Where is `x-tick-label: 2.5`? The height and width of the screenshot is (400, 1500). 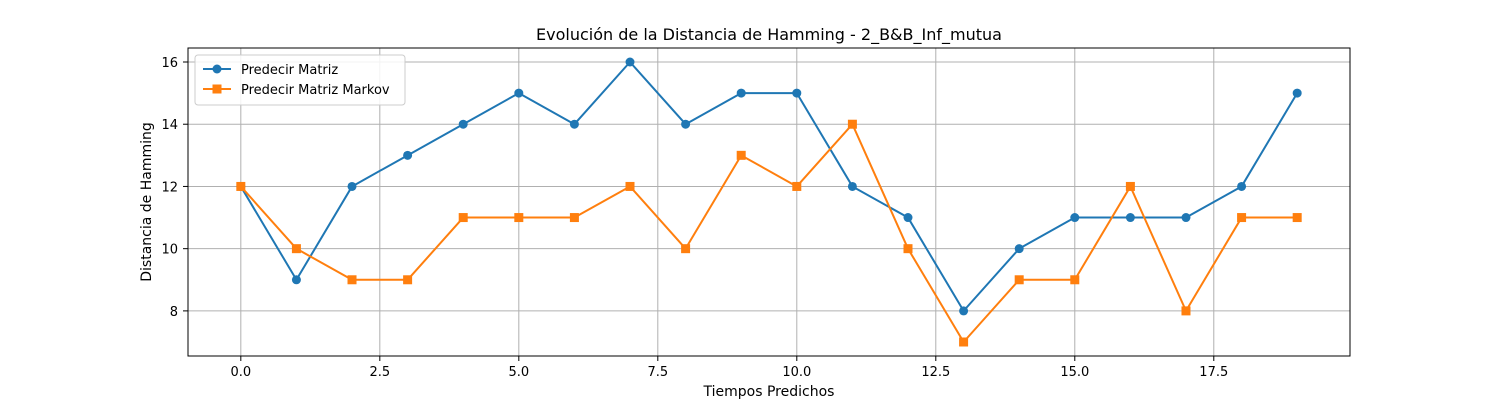 x-tick-label: 2.5 is located at coordinates (379, 372).